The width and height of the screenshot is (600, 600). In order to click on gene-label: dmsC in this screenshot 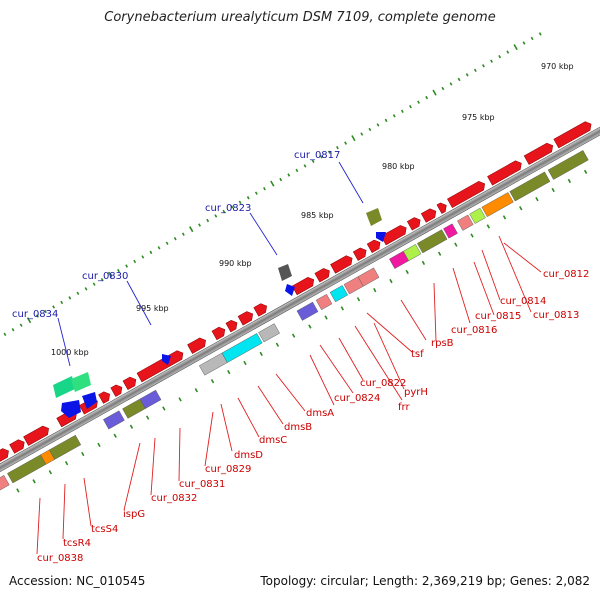, I will do `click(273, 440)`.